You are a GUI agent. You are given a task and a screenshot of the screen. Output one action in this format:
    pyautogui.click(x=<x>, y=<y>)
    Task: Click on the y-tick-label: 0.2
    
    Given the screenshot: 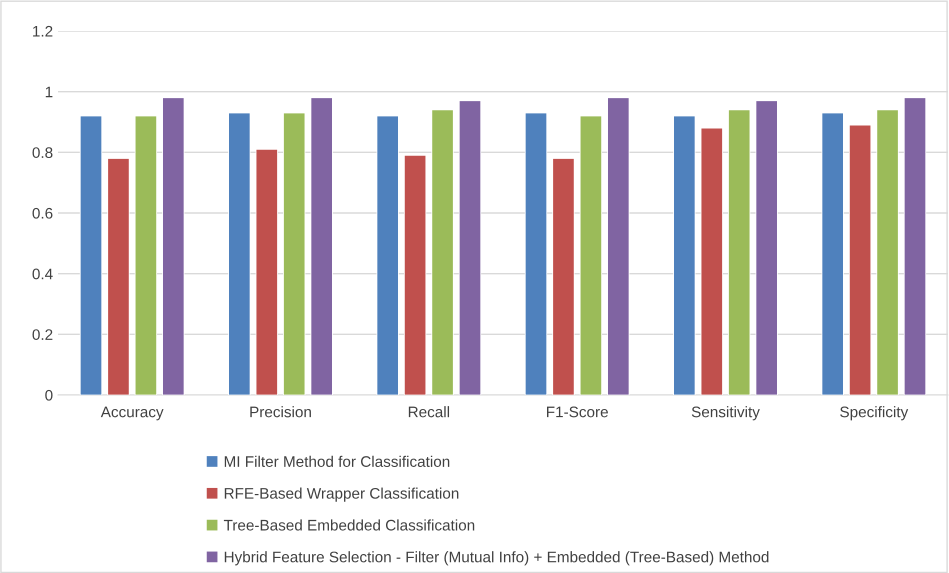 What is the action you would take?
    pyautogui.click(x=42, y=334)
    